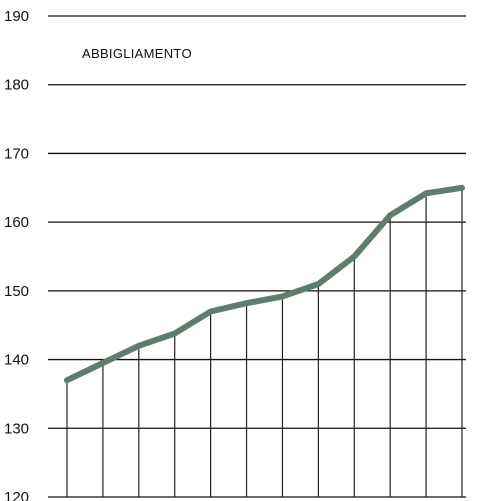 The height and width of the screenshot is (501, 477). Describe the element at coordinates (16, 85) in the screenshot. I see `y-tick-label-180: 180` at that location.